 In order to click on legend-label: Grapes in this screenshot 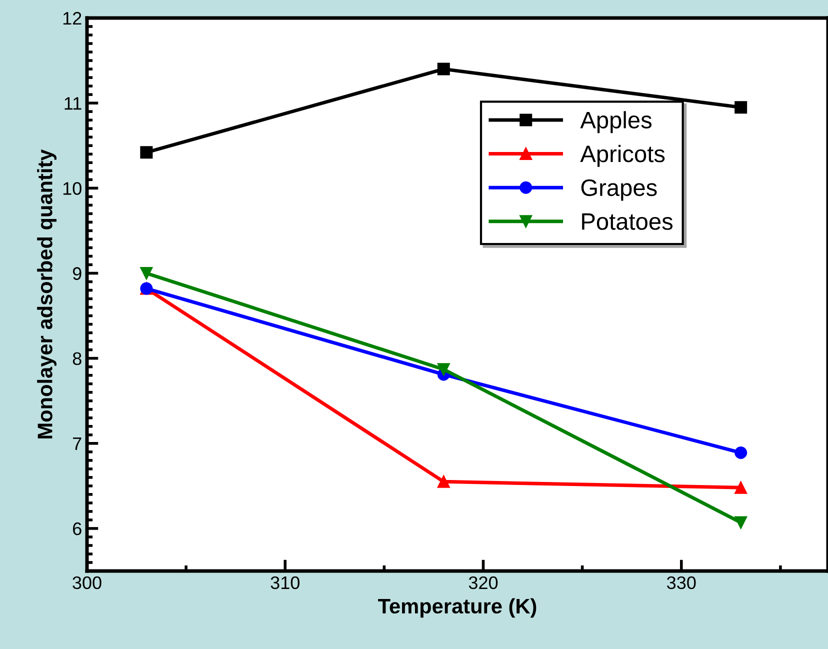, I will do `click(619, 190)`.